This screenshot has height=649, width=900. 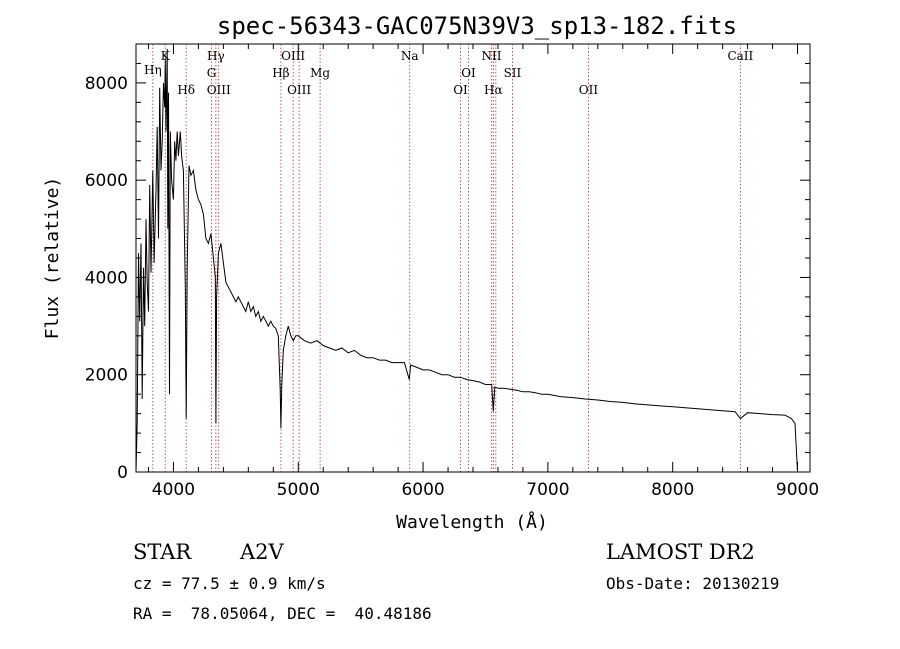 What do you see at coordinates (280, 73) in the screenshot?
I see `line-label-6: Hβ` at bounding box center [280, 73].